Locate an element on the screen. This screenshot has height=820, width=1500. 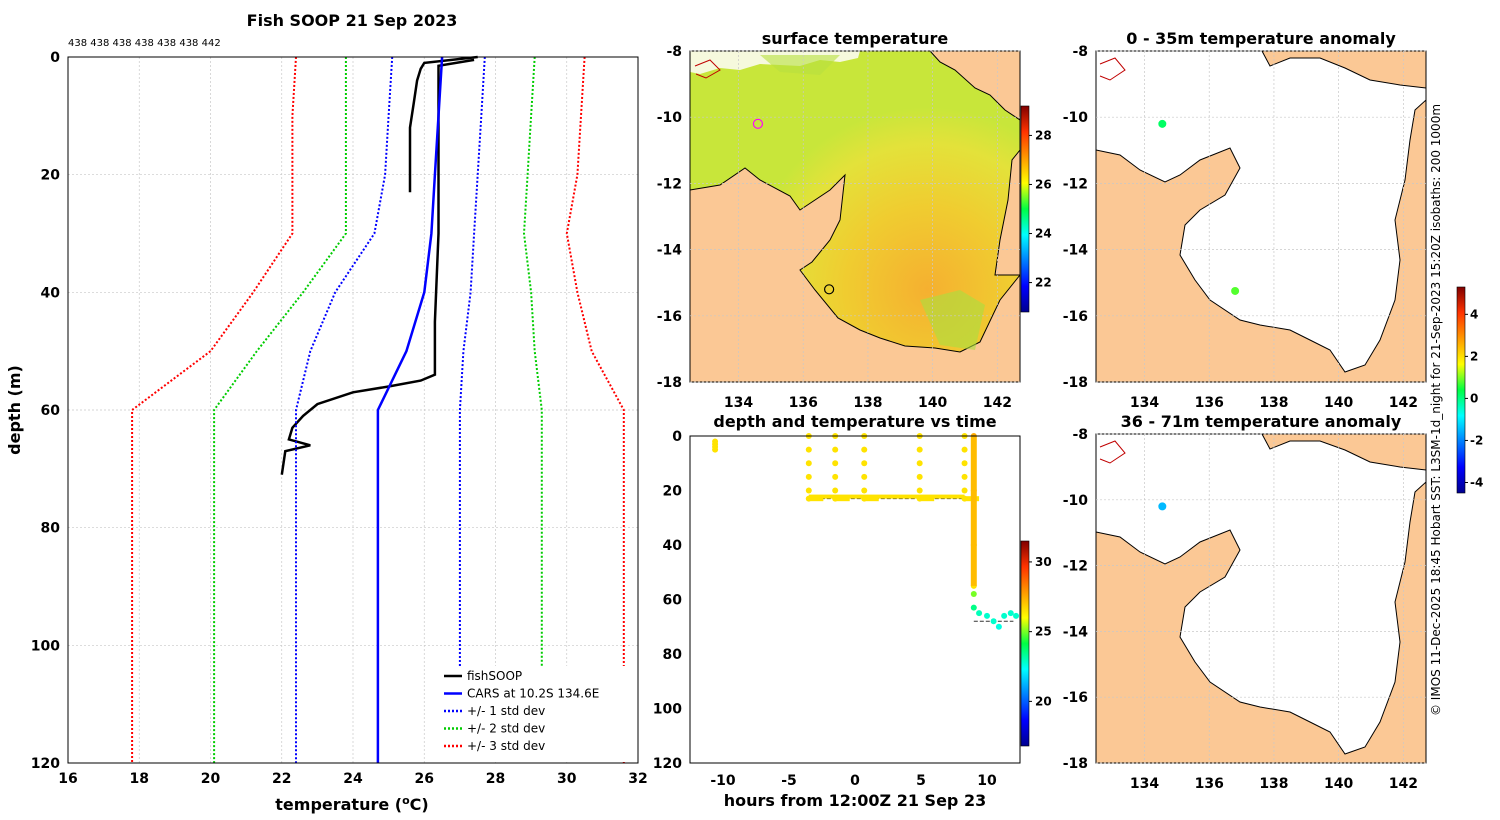
y-tick-label: 80 is located at coordinates (51, 529).